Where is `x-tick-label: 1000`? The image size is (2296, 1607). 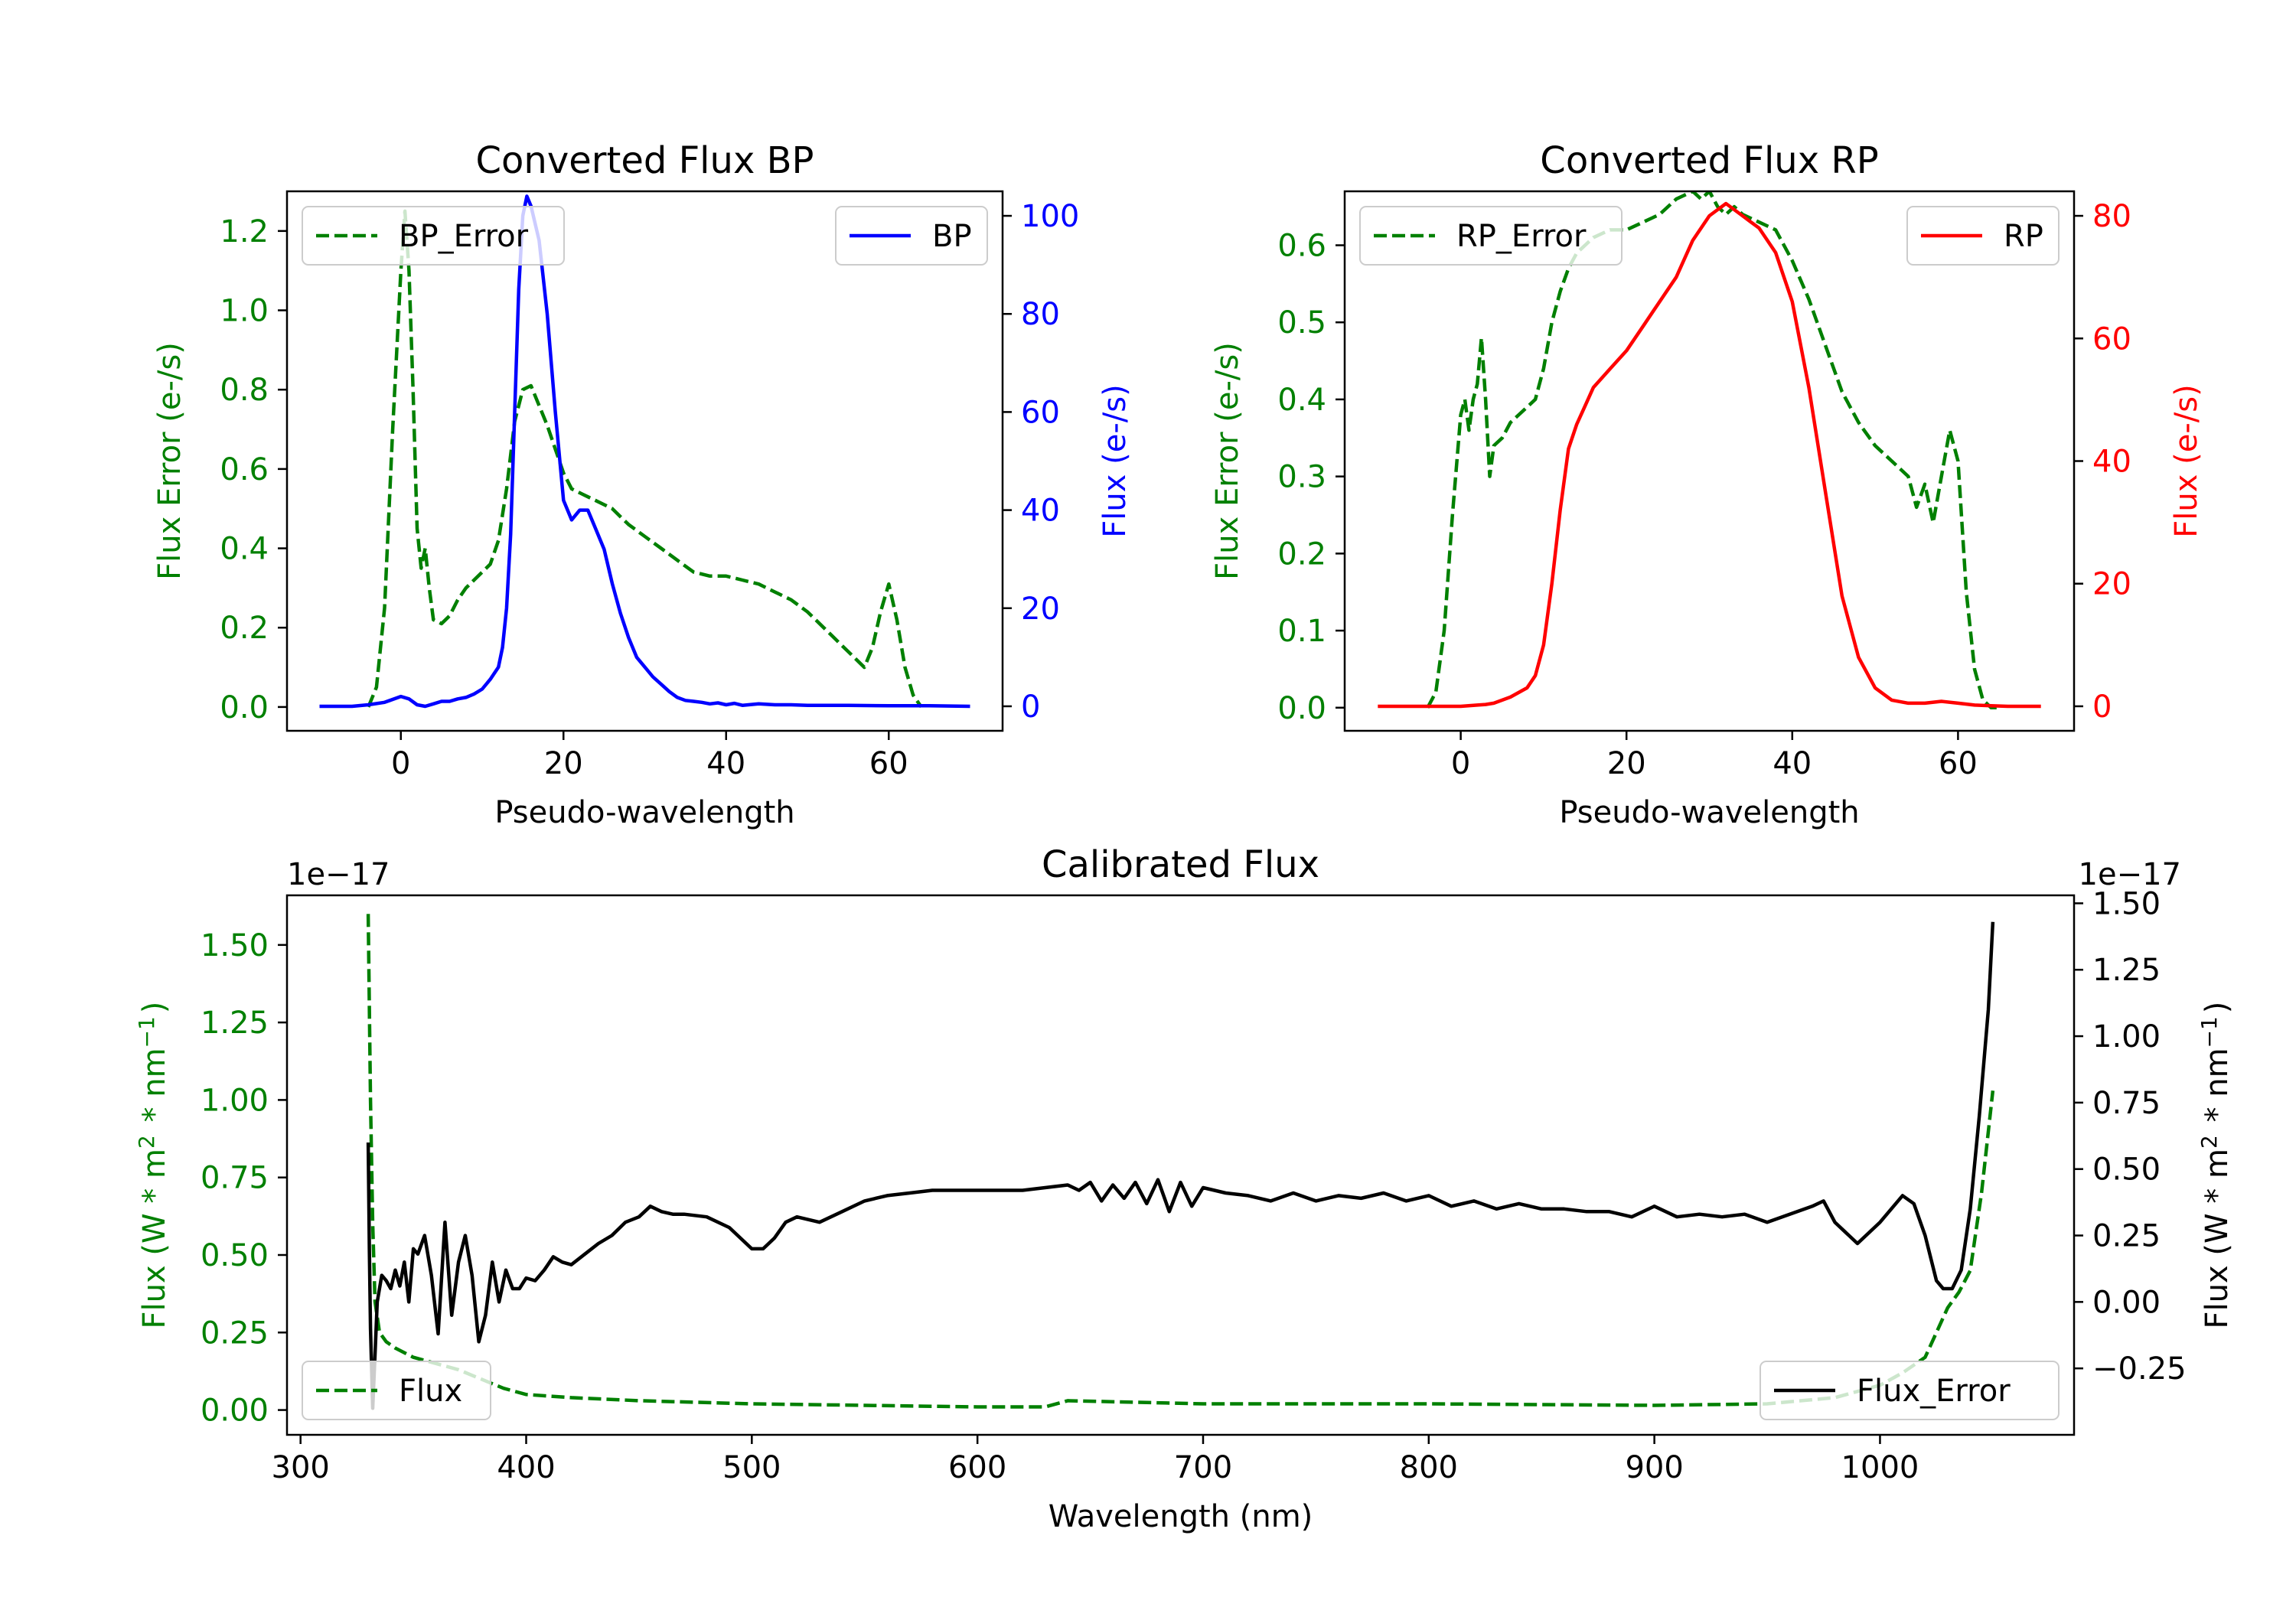 x-tick-label: 1000 is located at coordinates (1880, 1467).